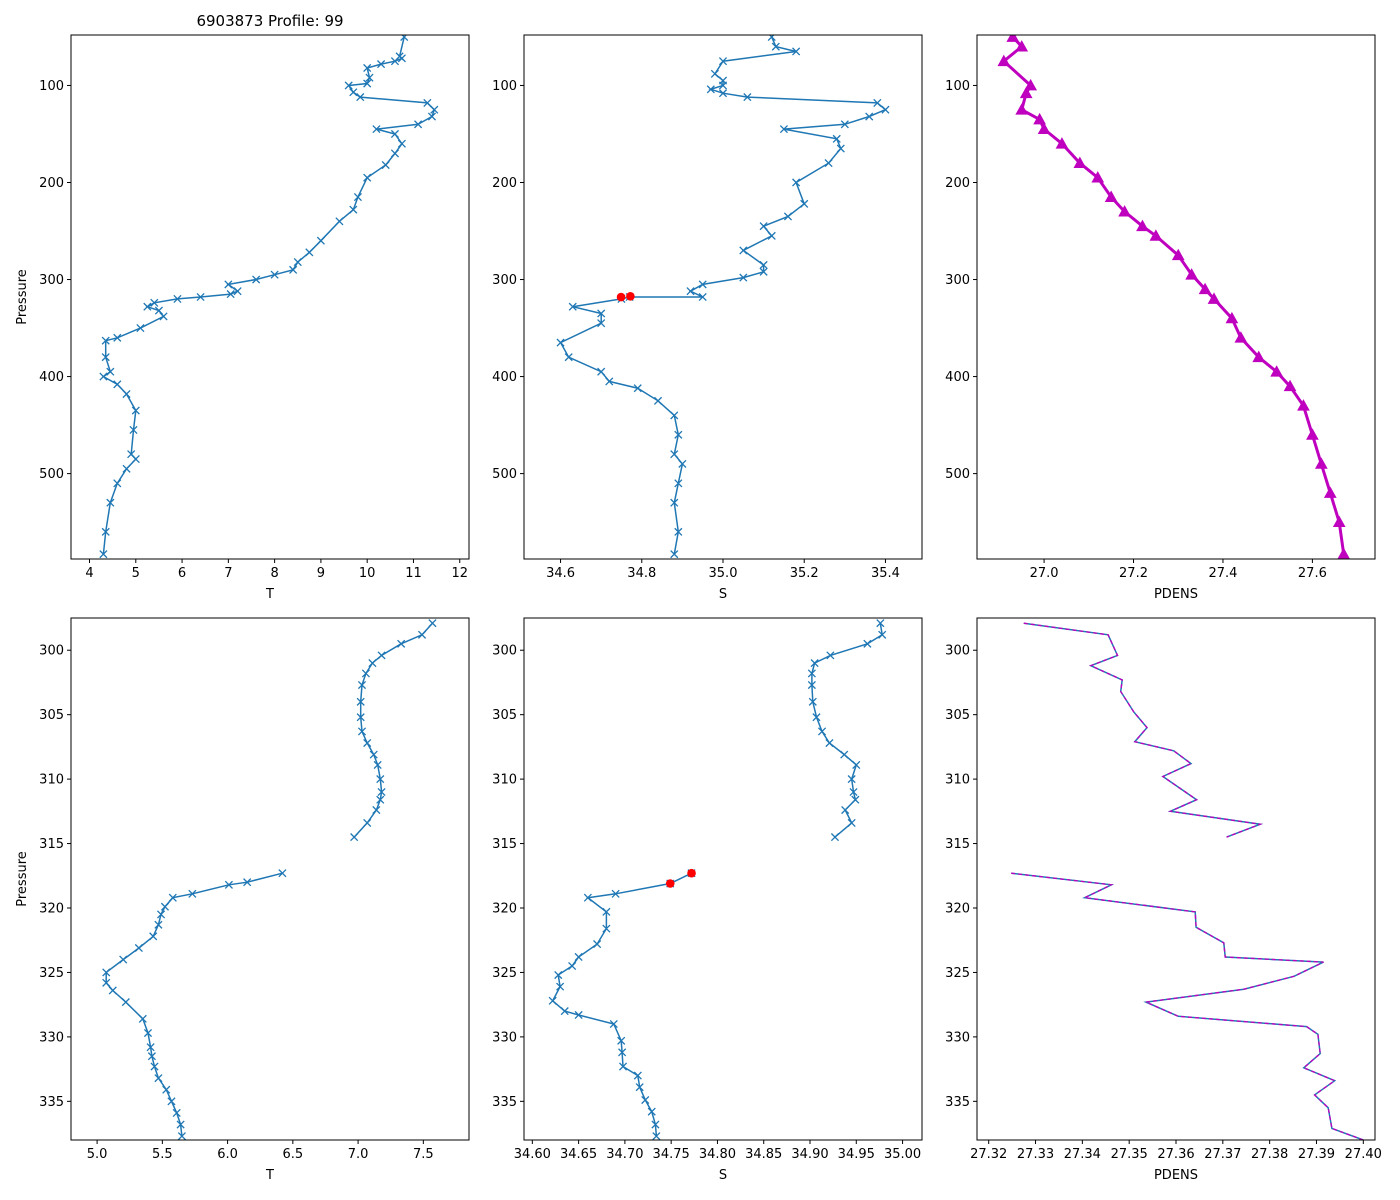  What do you see at coordinates (856, 1154) in the screenshot?
I see `x-tick-label: 34.95` at bounding box center [856, 1154].